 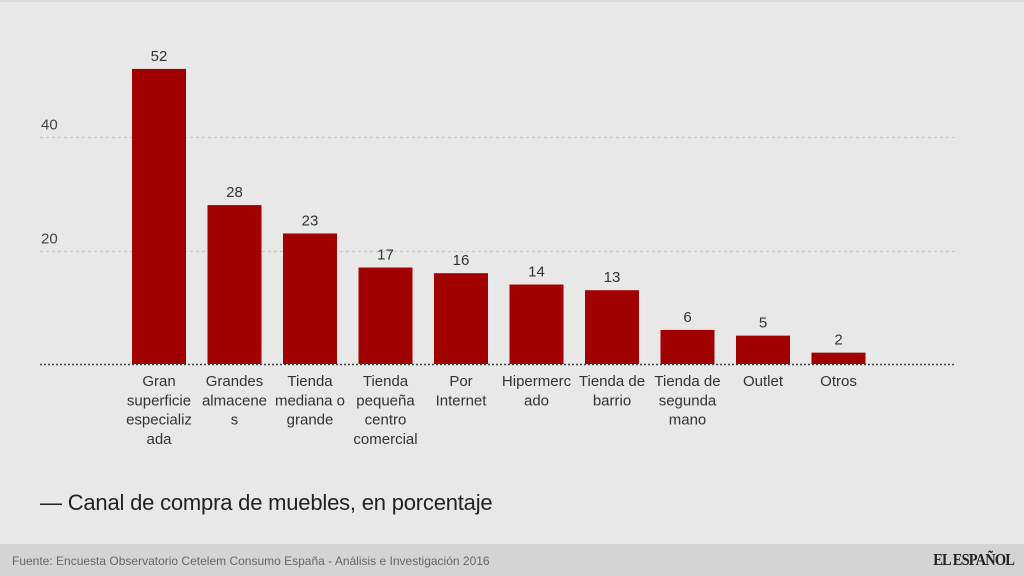 I want to click on value-label: 6, so click(x=687, y=317).